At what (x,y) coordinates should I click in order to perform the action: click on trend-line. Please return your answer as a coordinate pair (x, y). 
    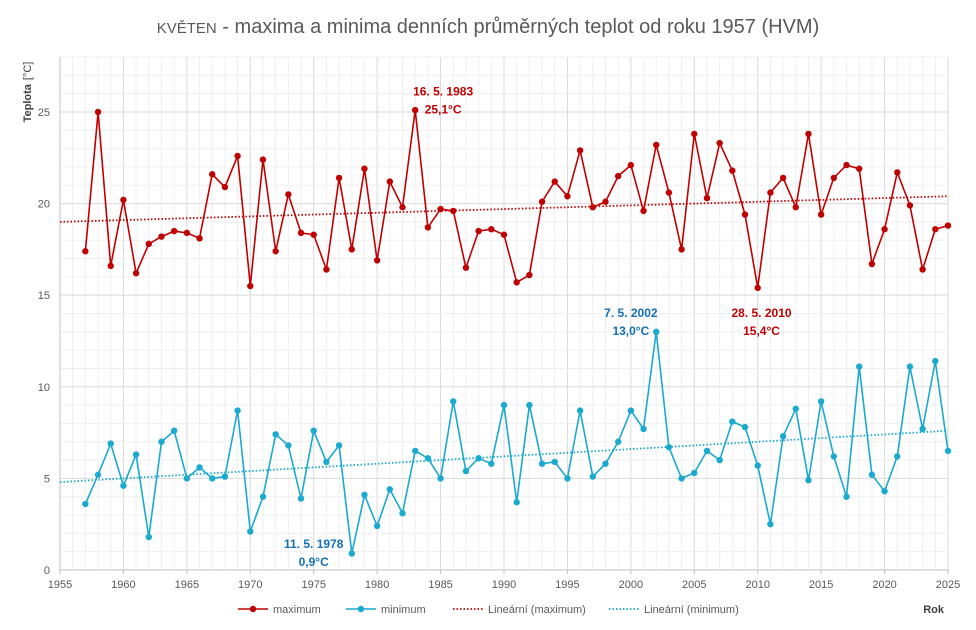
    Looking at the image, I should click on (504, 209).